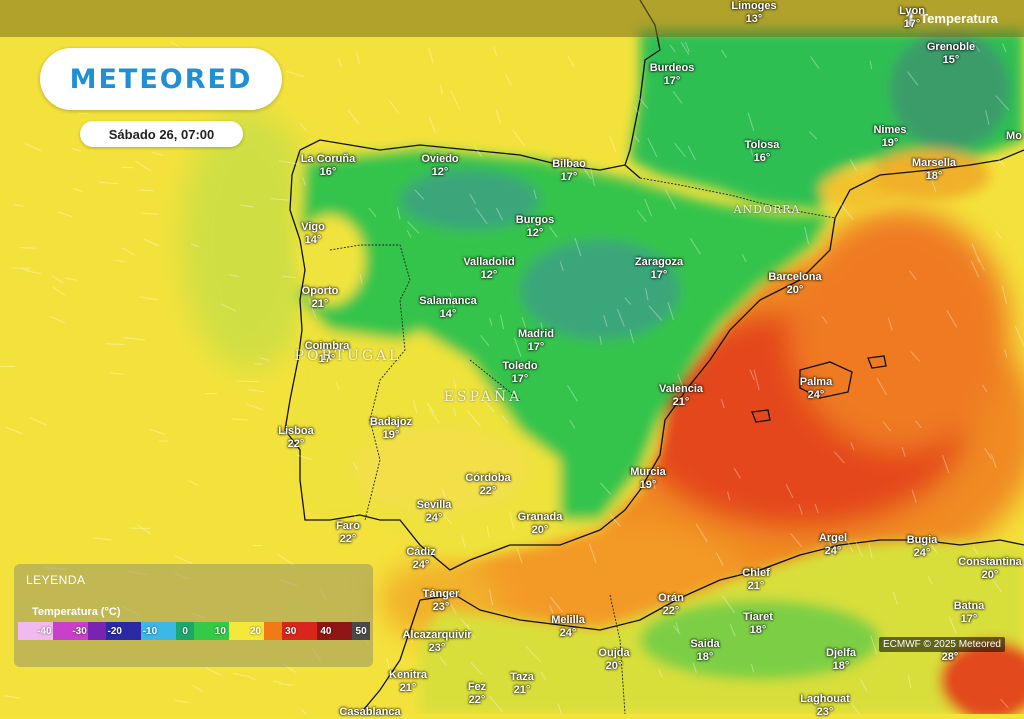 Image resolution: width=1024 pixels, height=719 pixels. Describe the element at coordinates (361, 631) in the screenshot. I see `legend-color-segment: 50` at that location.